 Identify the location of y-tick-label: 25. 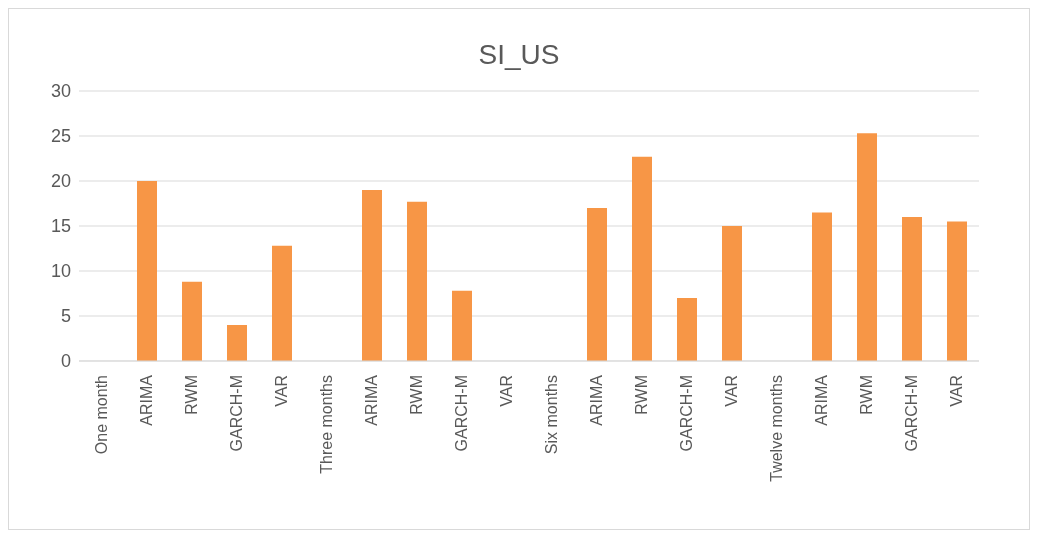
(60, 136).